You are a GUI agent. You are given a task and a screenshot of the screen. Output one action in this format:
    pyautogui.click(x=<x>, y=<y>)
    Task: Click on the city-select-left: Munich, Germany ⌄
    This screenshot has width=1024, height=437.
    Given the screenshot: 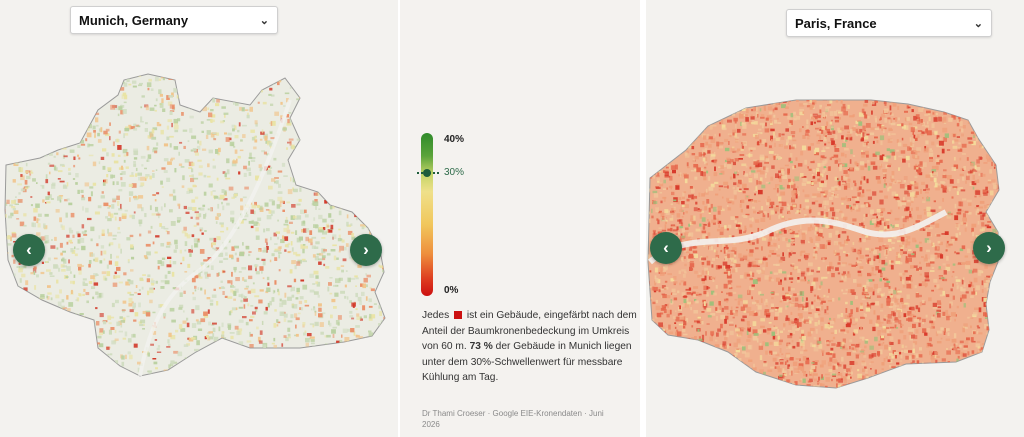 What is the action you would take?
    pyautogui.click(x=174, y=20)
    